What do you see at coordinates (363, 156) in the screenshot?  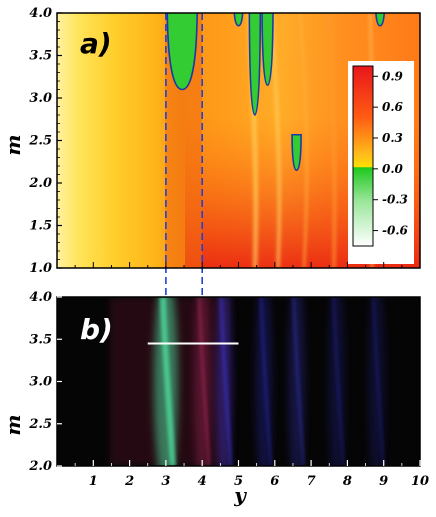 I see `colorbar-gradient` at bounding box center [363, 156].